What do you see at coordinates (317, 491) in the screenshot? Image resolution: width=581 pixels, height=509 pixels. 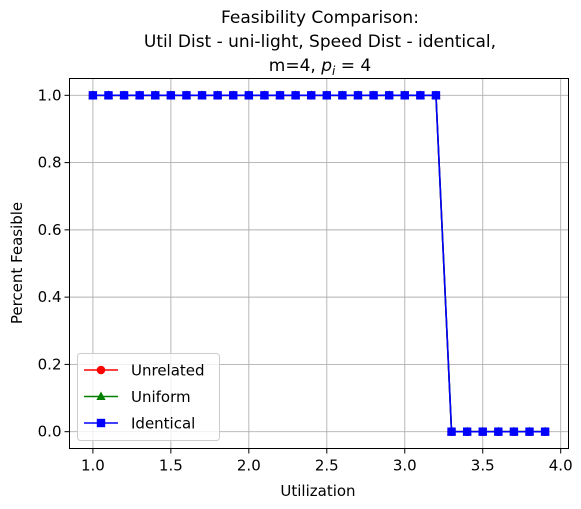 I see `x-axis-label: Utilization` at bounding box center [317, 491].